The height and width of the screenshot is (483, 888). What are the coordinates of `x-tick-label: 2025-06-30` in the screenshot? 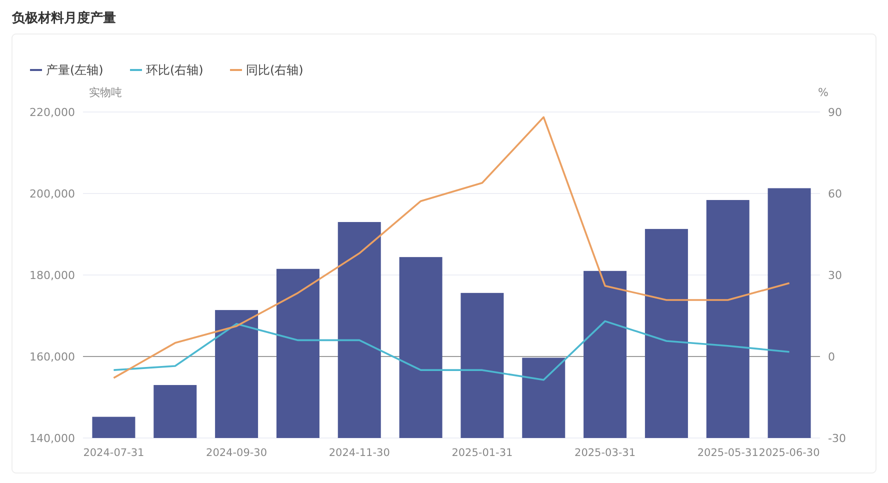 It's located at (789, 453).